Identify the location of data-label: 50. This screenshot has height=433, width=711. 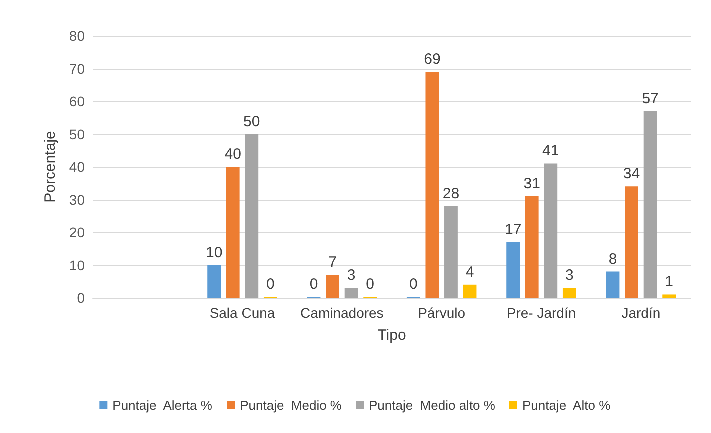
(252, 121).